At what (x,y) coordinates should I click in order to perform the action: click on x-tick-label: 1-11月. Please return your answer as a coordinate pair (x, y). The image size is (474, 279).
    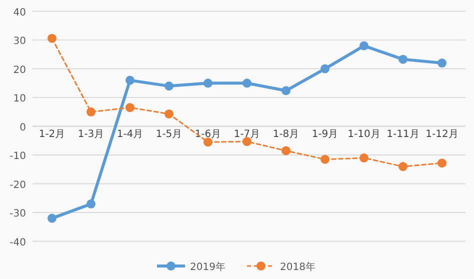
    Looking at the image, I should click on (403, 134).